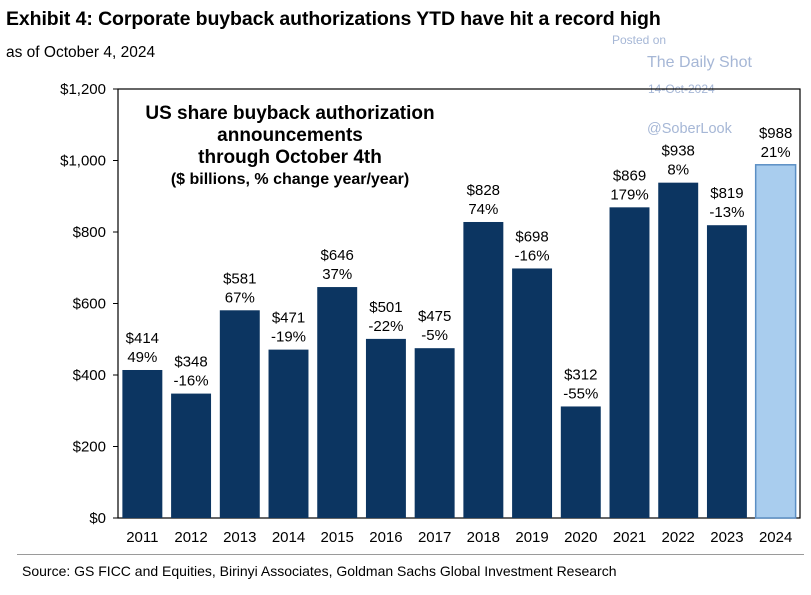  Describe the element at coordinates (97, 518) in the screenshot. I see `y-tick-label: $0` at that location.